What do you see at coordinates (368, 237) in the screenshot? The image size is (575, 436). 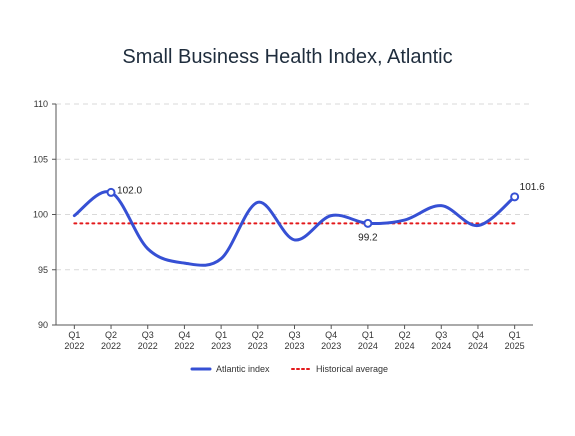 I see `data-label: 99.2` at bounding box center [368, 237].